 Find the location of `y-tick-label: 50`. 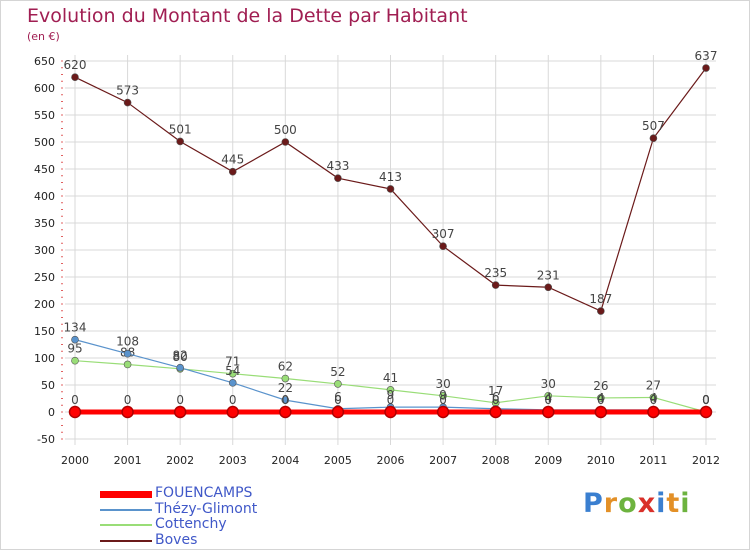

y-tick-label: 50 is located at coordinates (48, 385).